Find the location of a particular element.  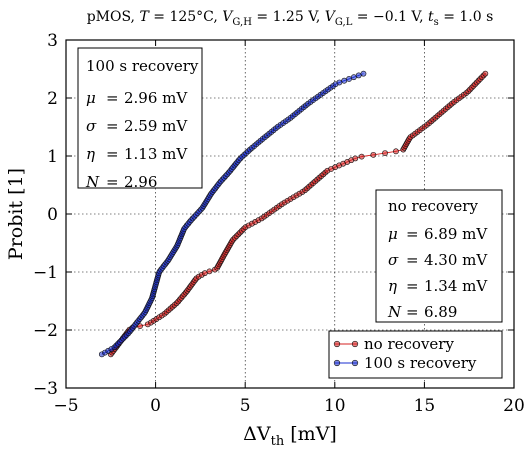

x-tick-label: 20 is located at coordinates (514, 406).